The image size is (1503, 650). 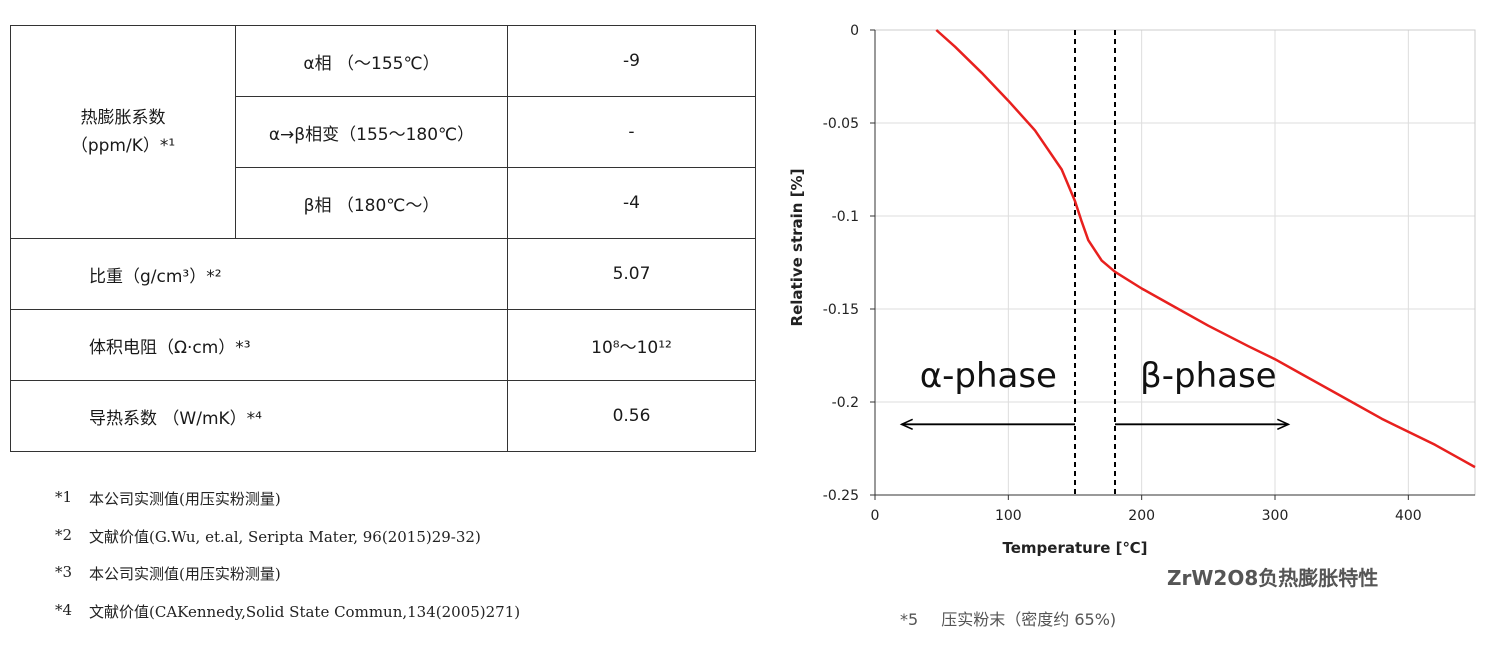 I want to click on footnote-mark: *2, so click(x=64, y=534).